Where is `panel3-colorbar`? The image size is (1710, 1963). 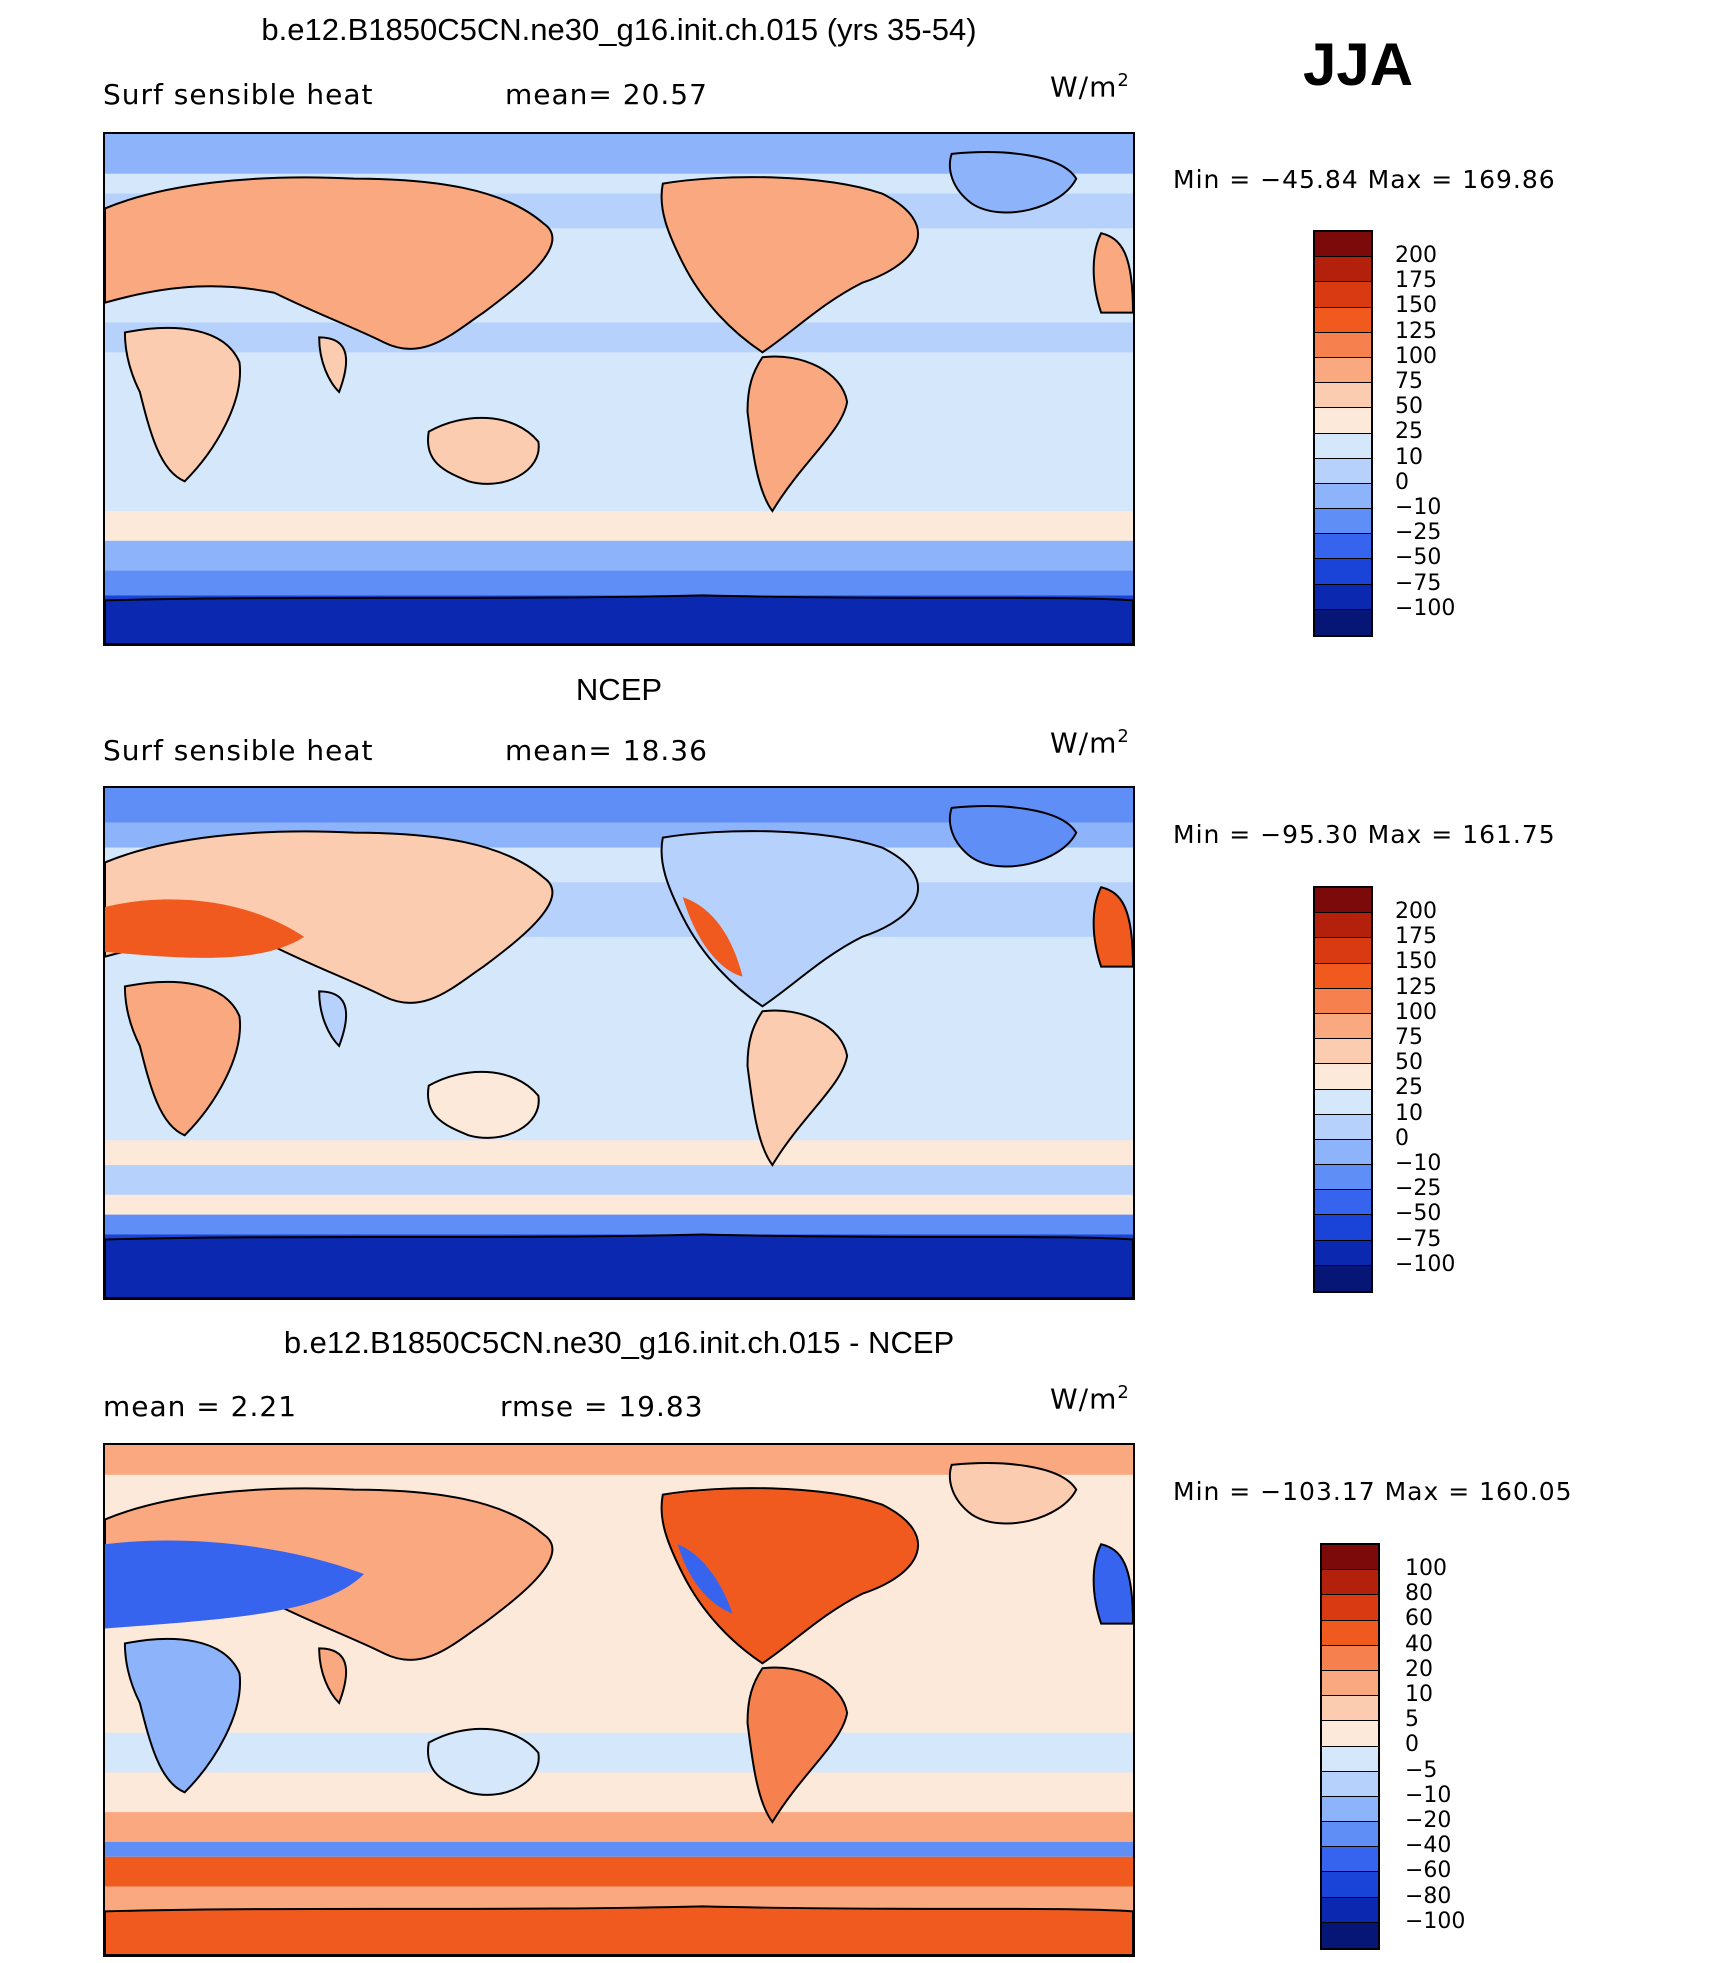
panel3-colorbar is located at coordinates (1350, 1746).